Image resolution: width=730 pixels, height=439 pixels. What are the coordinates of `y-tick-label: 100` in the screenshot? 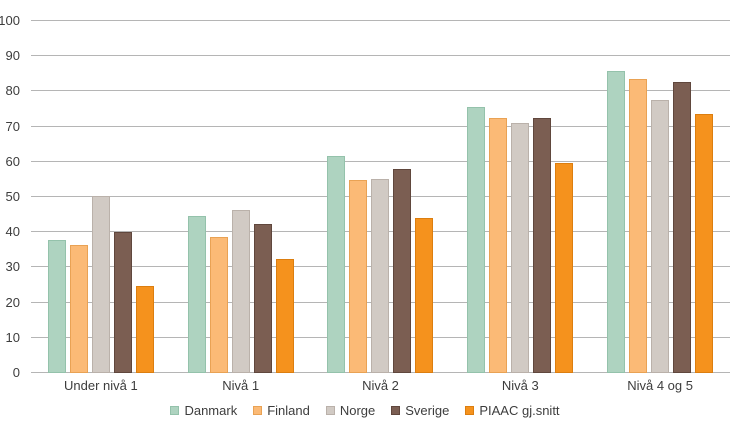 It's located at (10, 20).